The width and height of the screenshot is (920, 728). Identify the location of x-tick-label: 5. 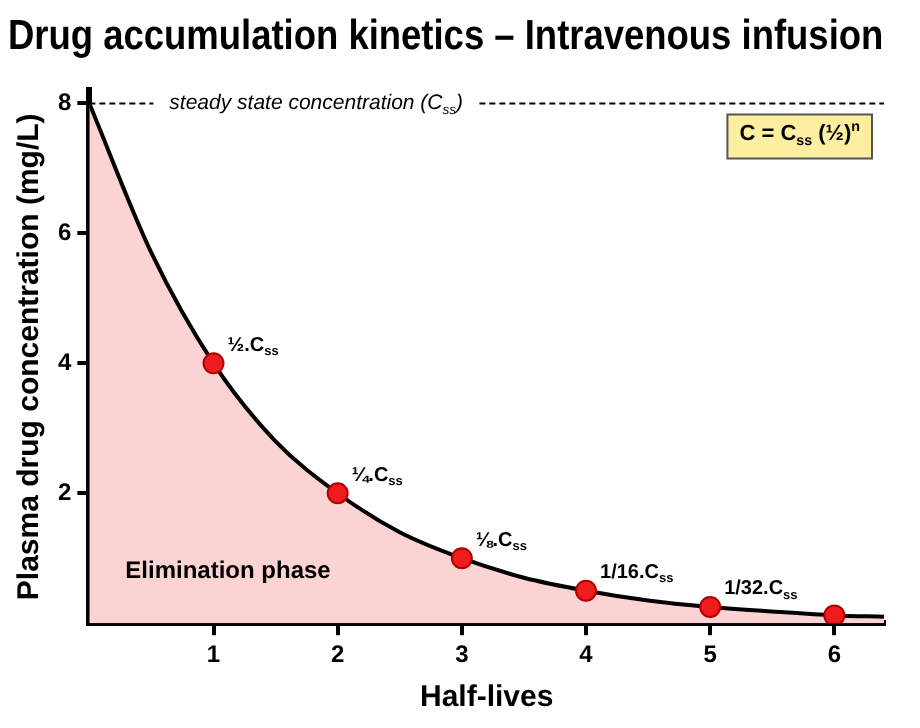
(710, 654).